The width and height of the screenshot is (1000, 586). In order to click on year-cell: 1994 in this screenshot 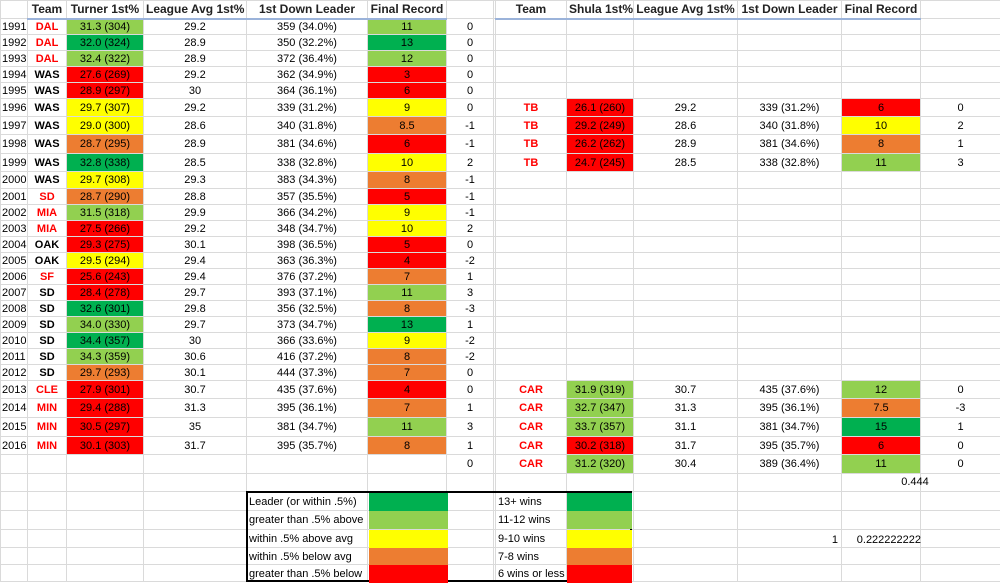, I will do `click(14, 74)`.